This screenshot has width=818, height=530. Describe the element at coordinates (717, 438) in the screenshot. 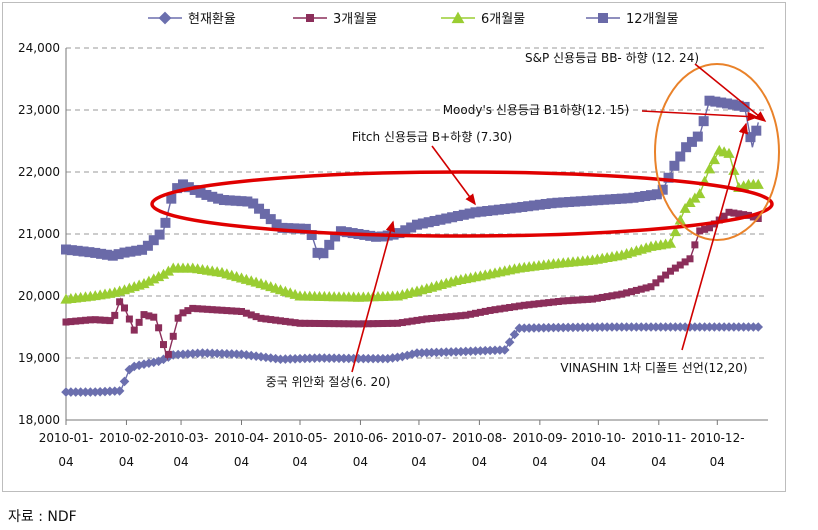

I see `x-tick-label: 2010-12-` at that location.